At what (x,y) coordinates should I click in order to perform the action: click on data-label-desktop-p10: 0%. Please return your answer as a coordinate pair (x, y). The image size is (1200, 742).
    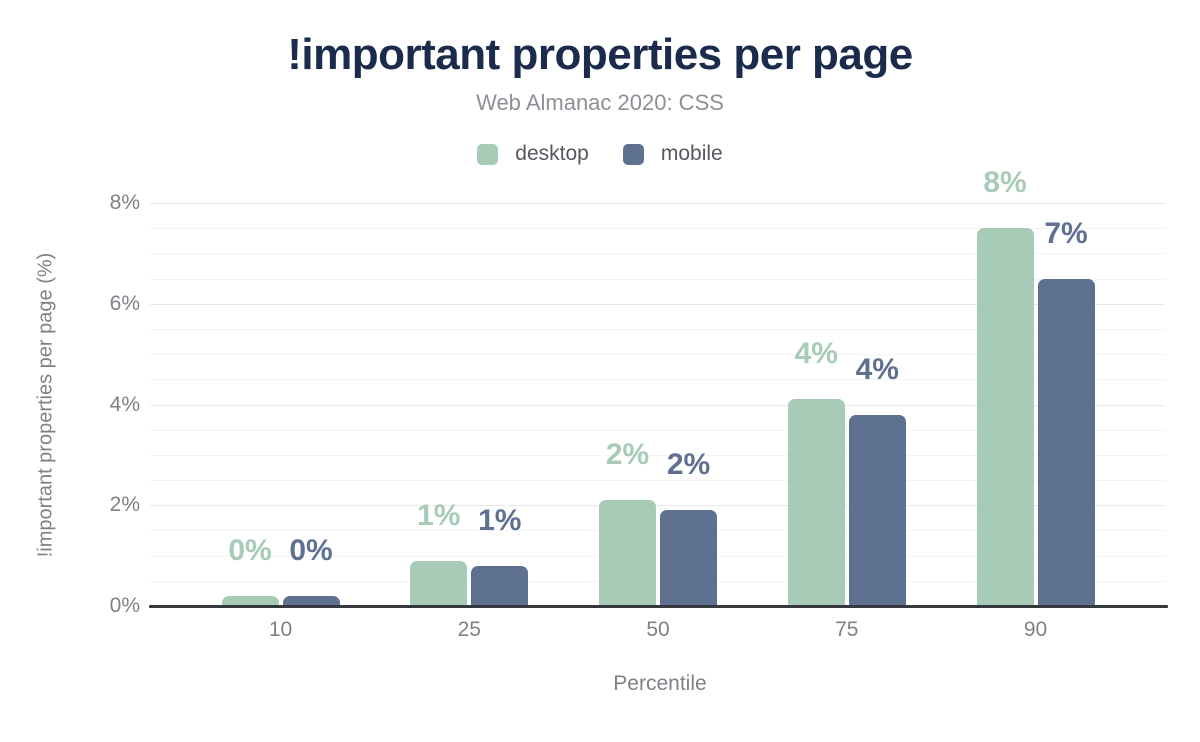
    Looking at the image, I should click on (250, 550).